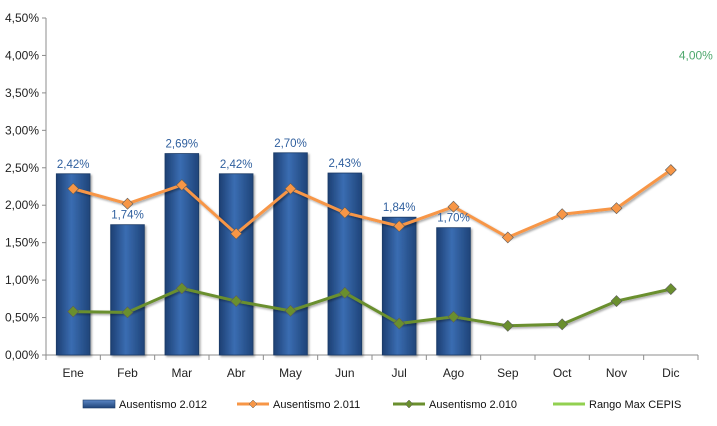 The width and height of the screenshot is (717, 426). Describe the element at coordinates (22, 168) in the screenshot. I see `y-tick-label: 2,50%` at that location.